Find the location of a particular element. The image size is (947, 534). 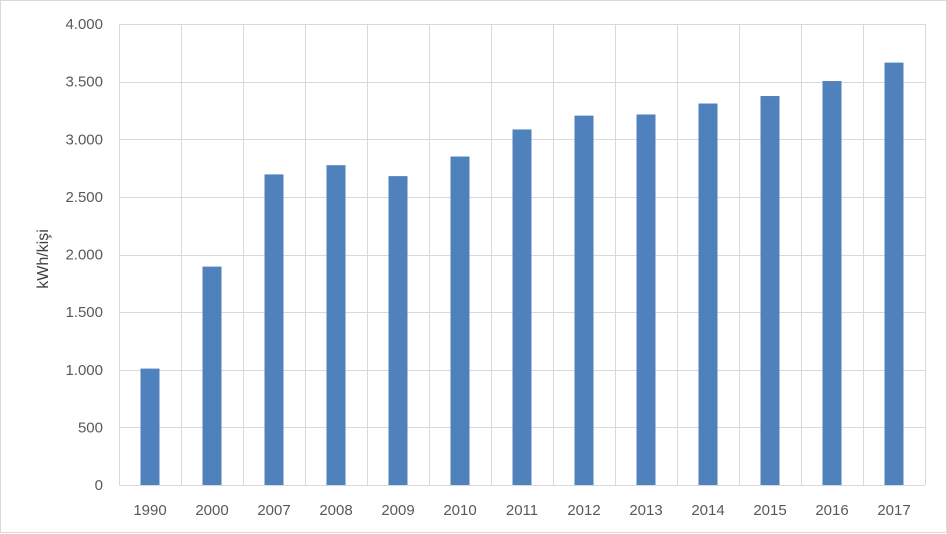

x-tick-label: 2012 is located at coordinates (583, 510).